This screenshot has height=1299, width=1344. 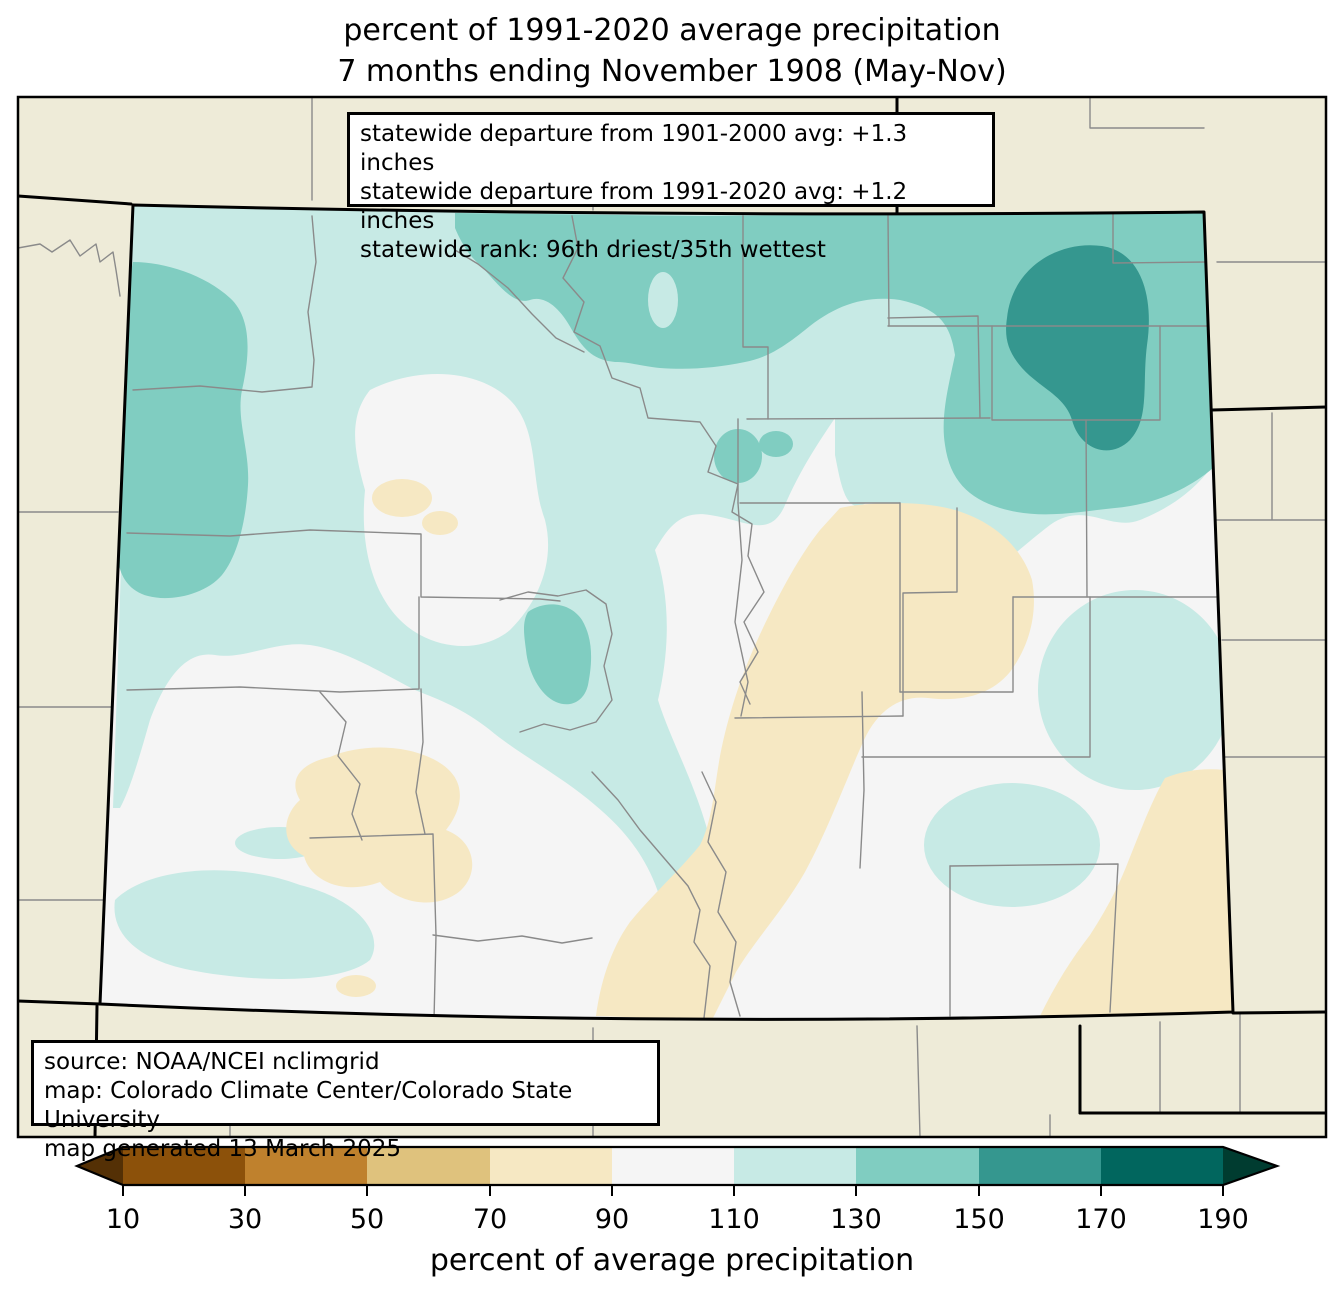 I want to click on svg-text: 170, so click(x=1101, y=1219).